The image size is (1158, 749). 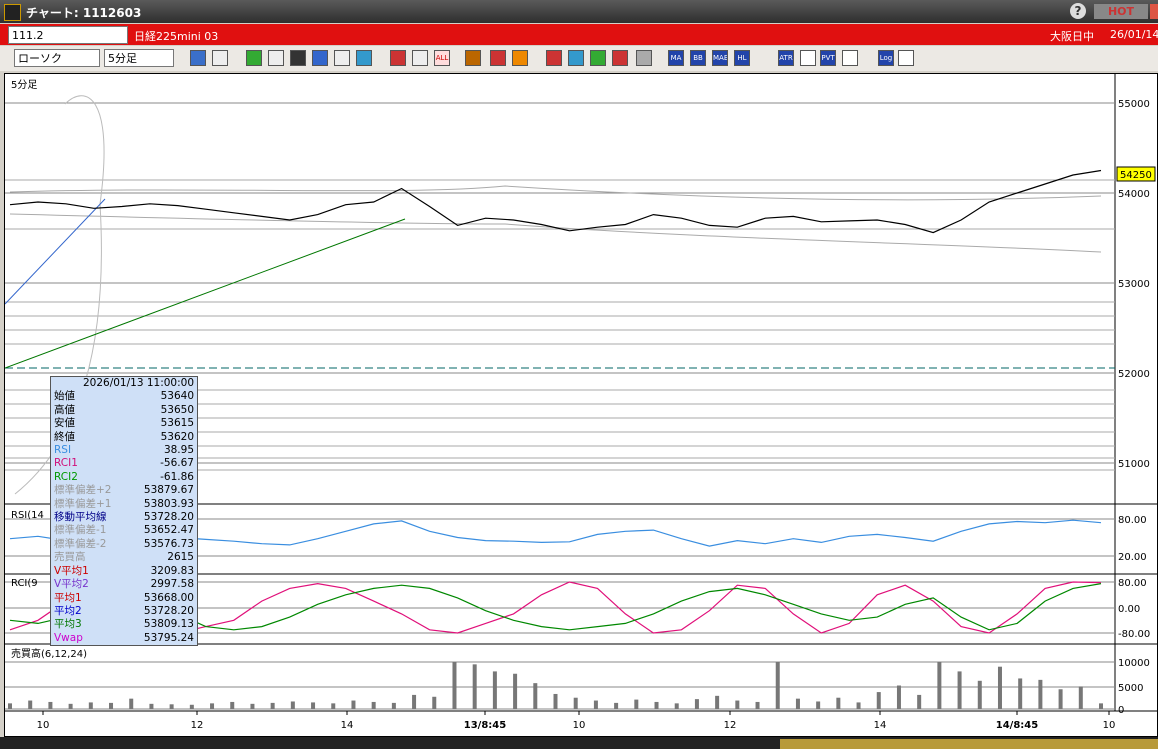 What do you see at coordinates (68, 597) in the screenshot?
I see `info-label: 平均1` at bounding box center [68, 597].